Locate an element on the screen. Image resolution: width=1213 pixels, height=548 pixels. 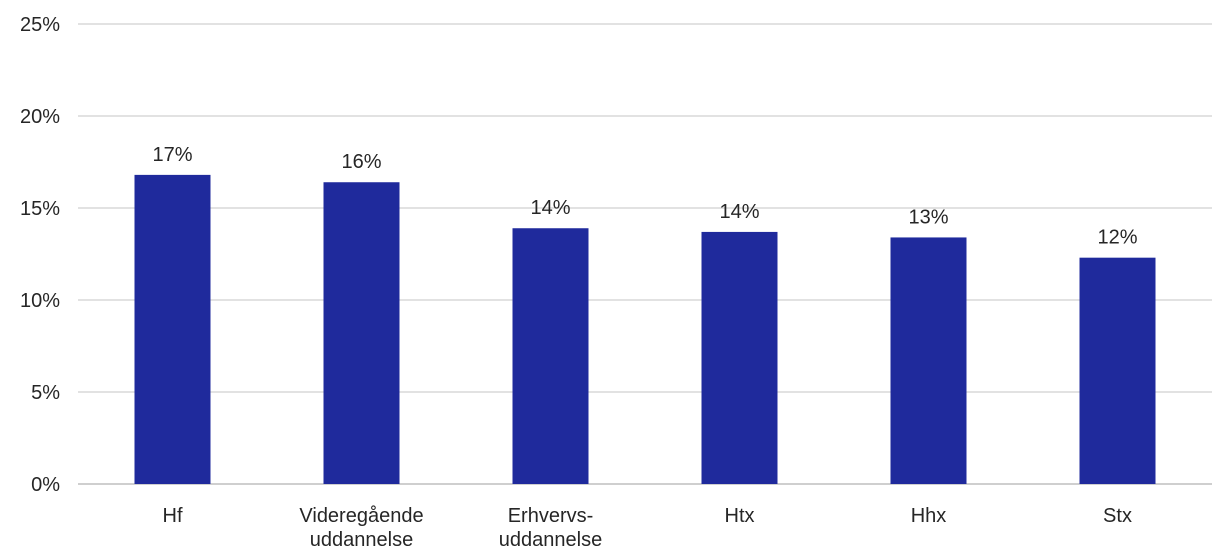
data-label: 12% is located at coordinates (1117, 238).